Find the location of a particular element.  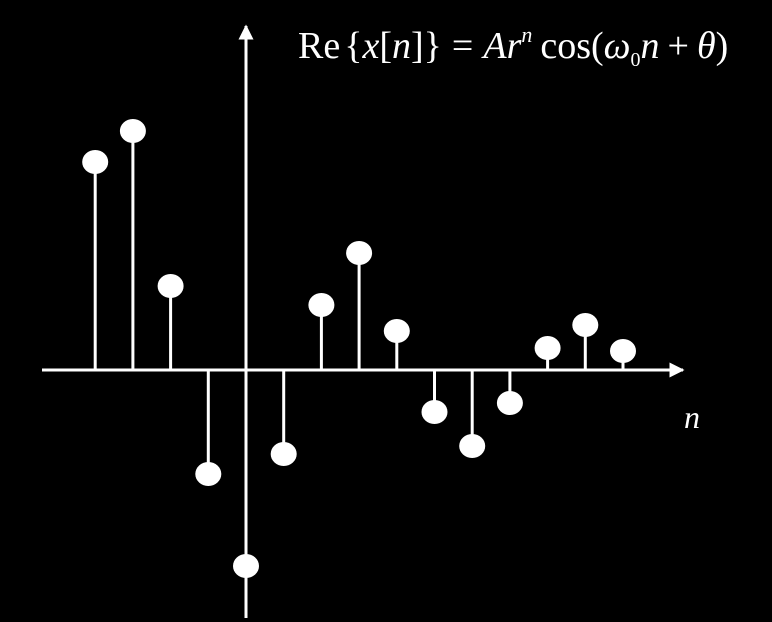

title-lbrace: { is located at coordinates (353, 46).